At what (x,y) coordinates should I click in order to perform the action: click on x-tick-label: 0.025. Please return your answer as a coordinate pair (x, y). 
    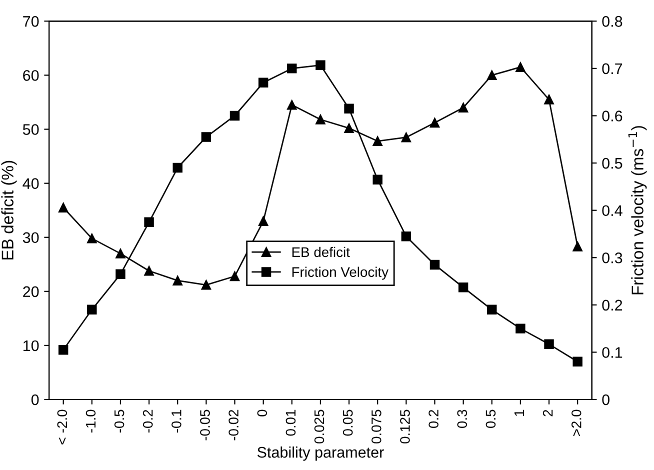
    Looking at the image, I should click on (319, 427).